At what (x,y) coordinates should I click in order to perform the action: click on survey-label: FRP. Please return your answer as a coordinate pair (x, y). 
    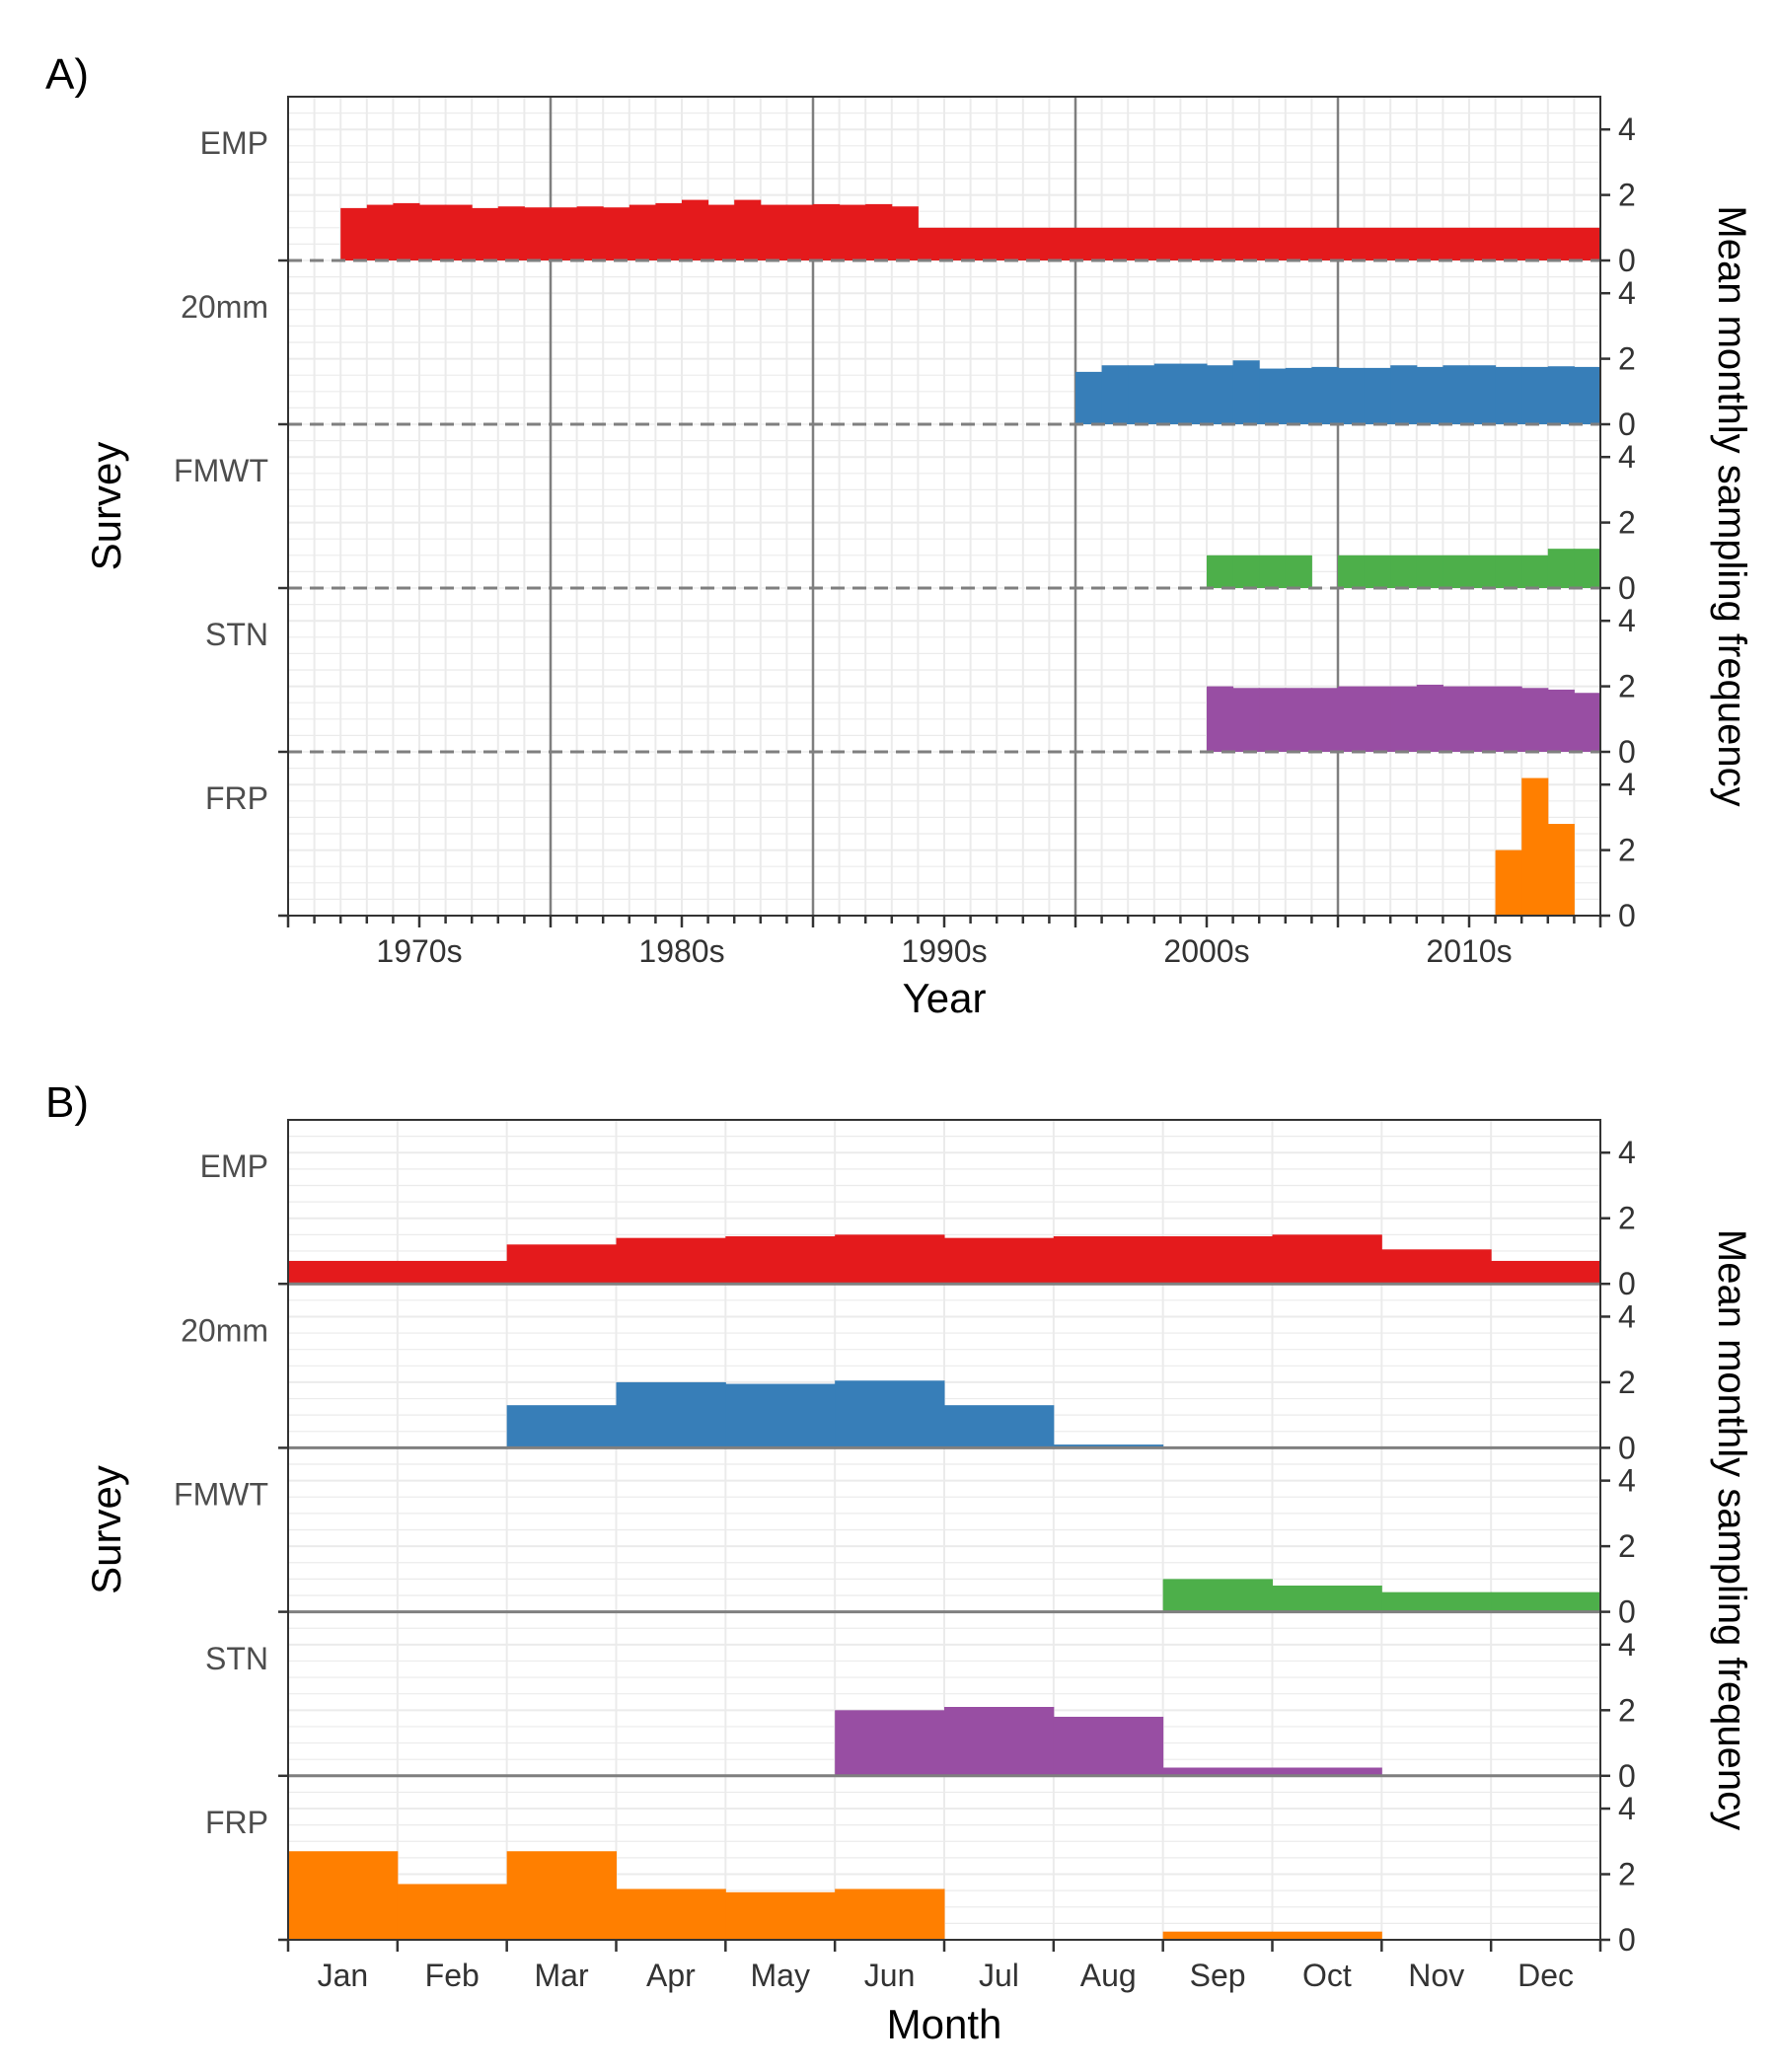
    Looking at the image, I should click on (237, 798).